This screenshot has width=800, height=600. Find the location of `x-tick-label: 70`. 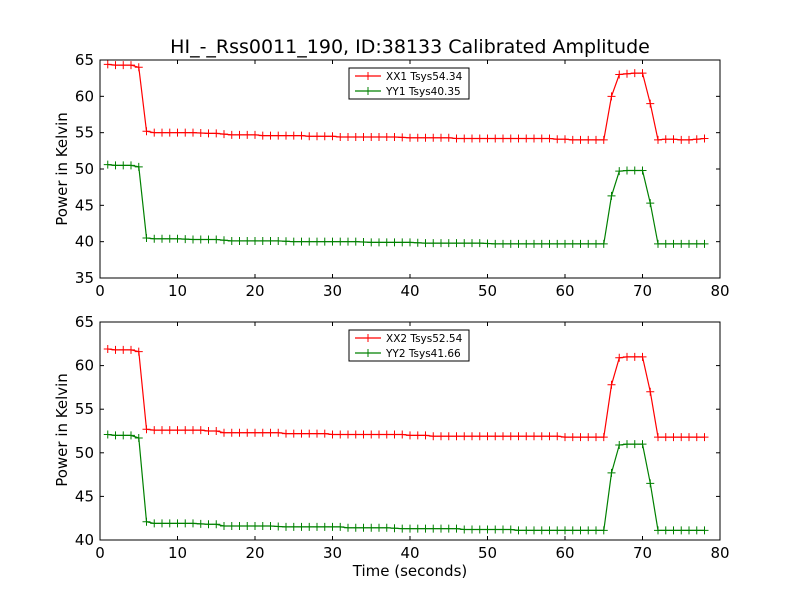

x-tick-label: 70 is located at coordinates (642, 291).